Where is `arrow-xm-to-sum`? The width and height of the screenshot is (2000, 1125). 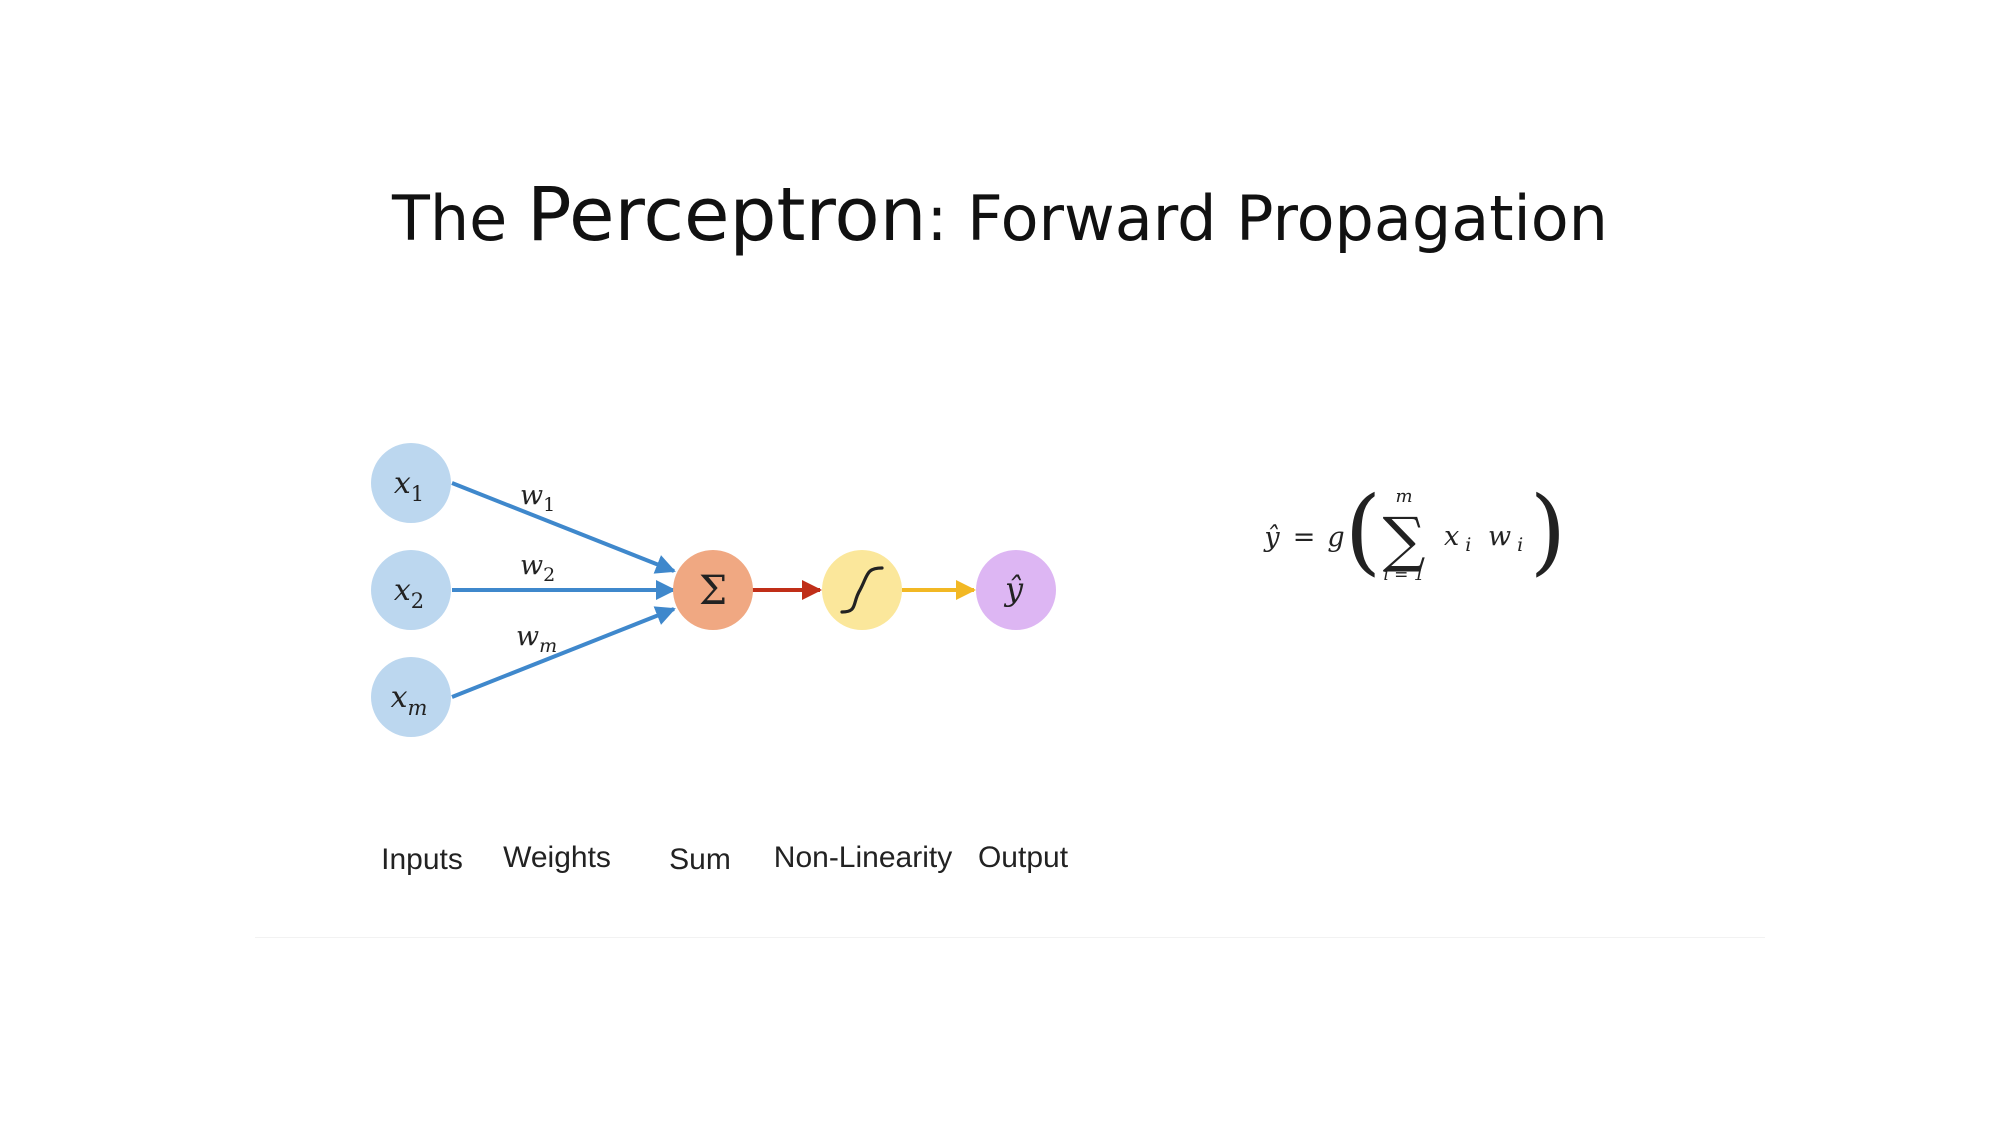
arrow-xm-to-sum is located at coordinates (563, 652).